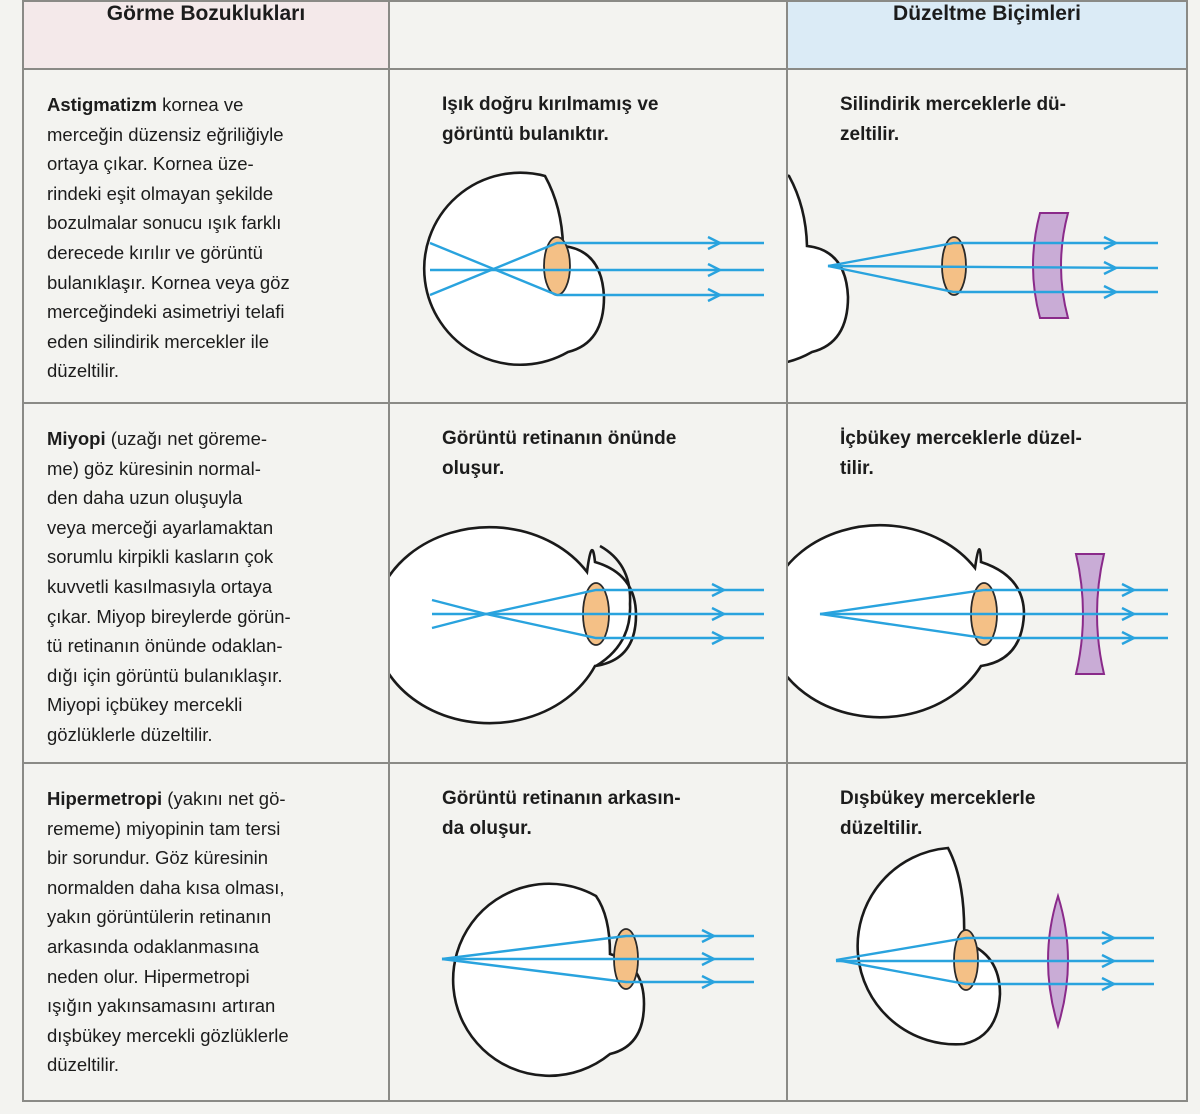  Describe the element at coordinates (588, 35) in the screenshot. I see `header-empty` at that location.